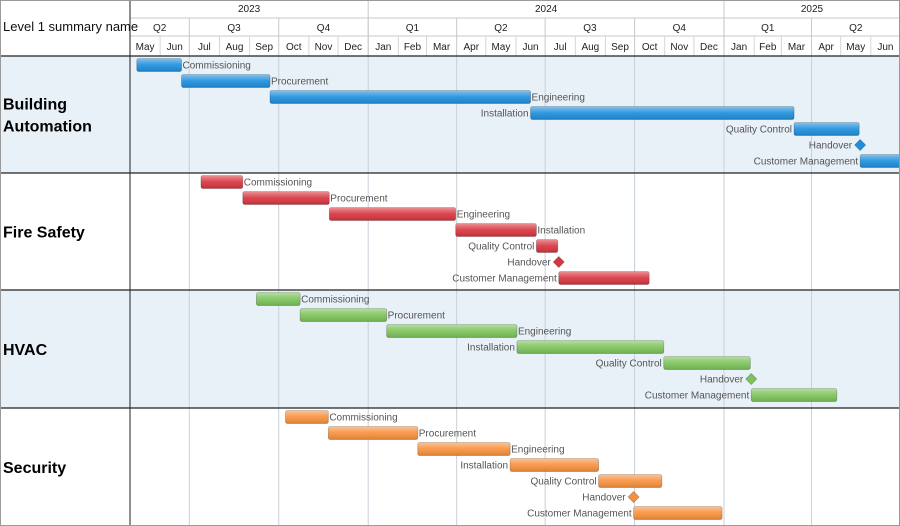 Image resolution: width=900 pixels, height=526 pixels. What do you see at coordinates (25, 350) in the screenshot?
I see `group-label: HVAC` at bounding box center [25, 350].